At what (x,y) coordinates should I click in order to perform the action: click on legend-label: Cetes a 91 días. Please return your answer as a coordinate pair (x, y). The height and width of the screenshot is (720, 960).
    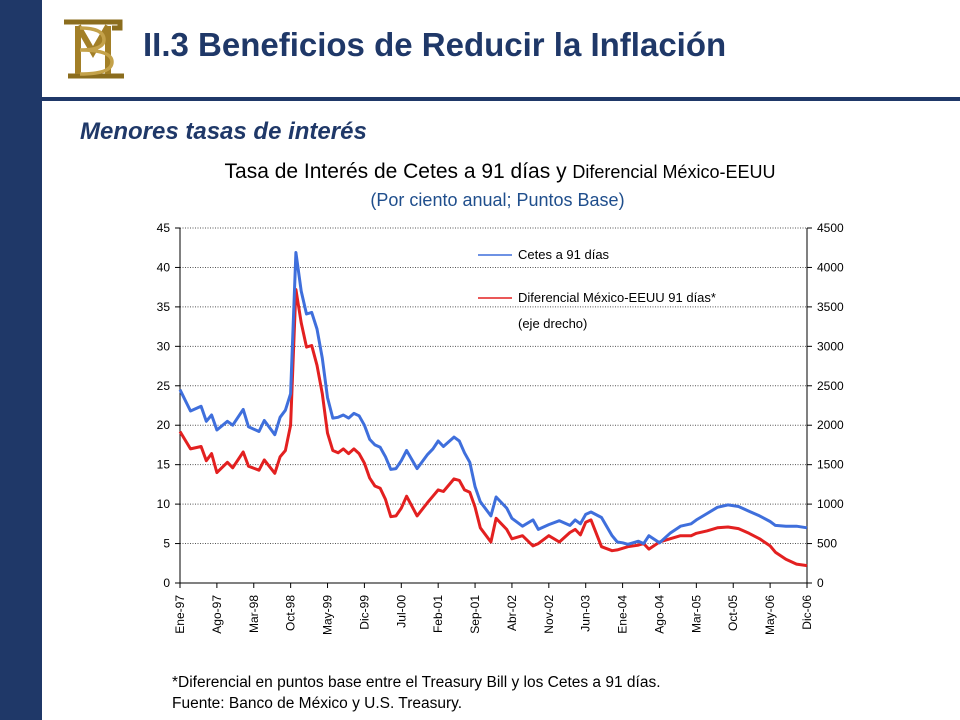
    Looking at the image, I should click on (564, 254).